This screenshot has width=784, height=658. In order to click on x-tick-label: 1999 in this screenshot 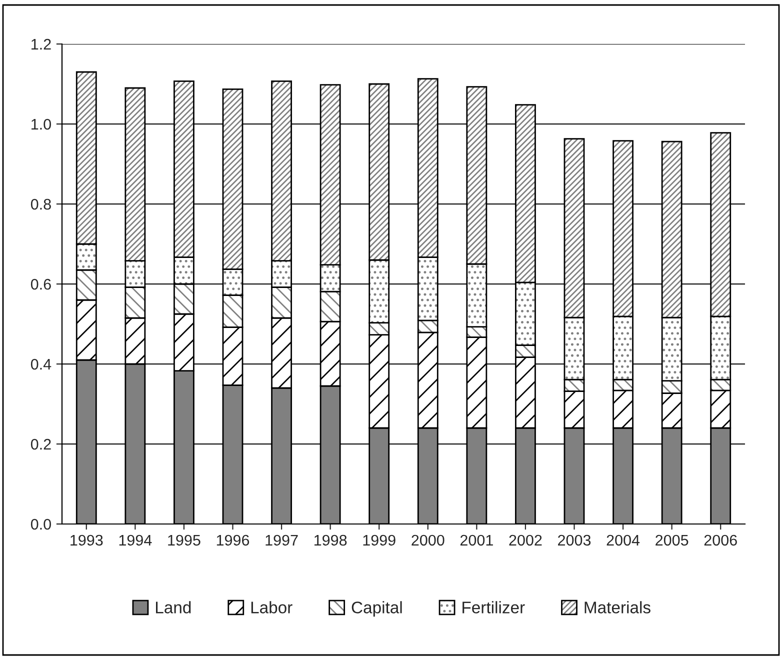, I will do `click(379, 540)`.